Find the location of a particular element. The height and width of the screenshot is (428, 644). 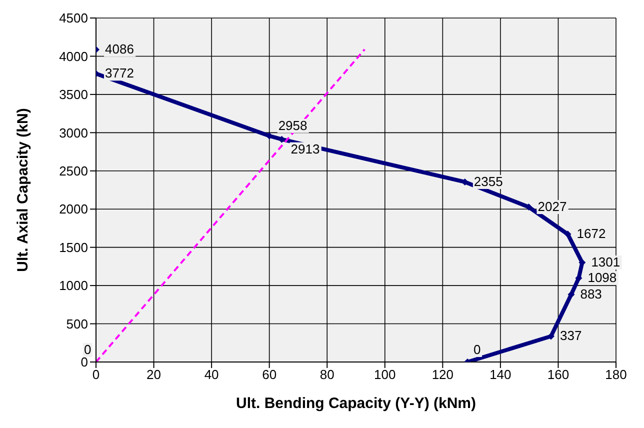

y-tick-label: 1500 is located at coordinates (73, 247).